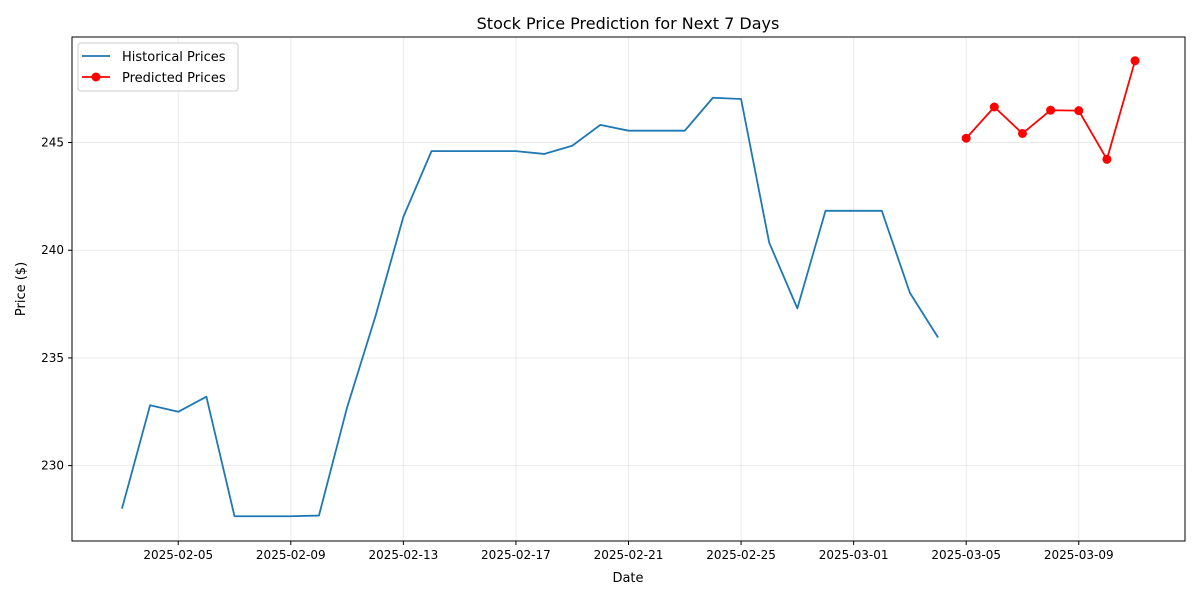  What do you see at coordinates (52, 358) in the screenshot?
I see `y-tick-label: 235` at bounding box center [52, 358].